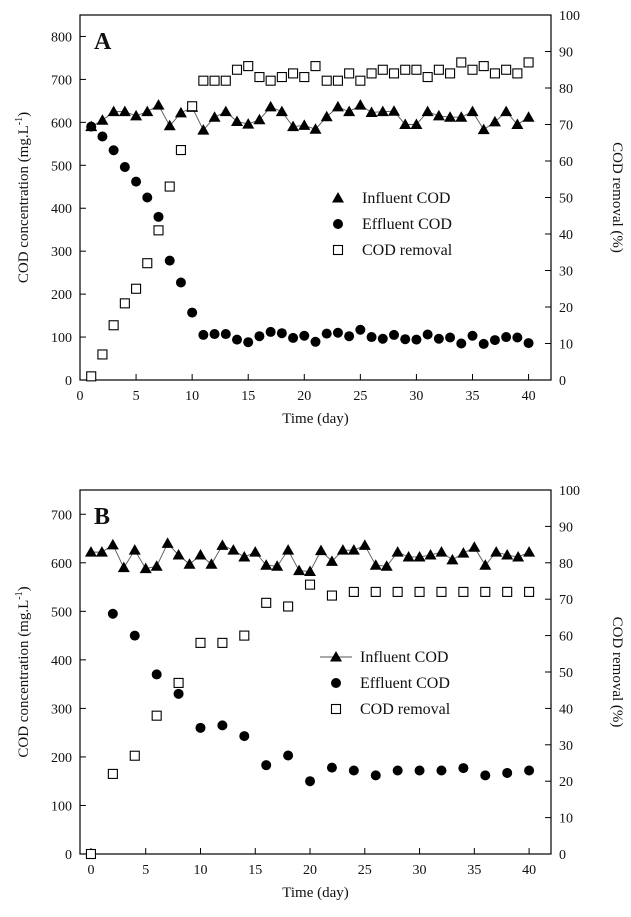 The width and height of the screenshot is (631, 917). I want to click on legend-label: Influent COD, so click(404, 657).